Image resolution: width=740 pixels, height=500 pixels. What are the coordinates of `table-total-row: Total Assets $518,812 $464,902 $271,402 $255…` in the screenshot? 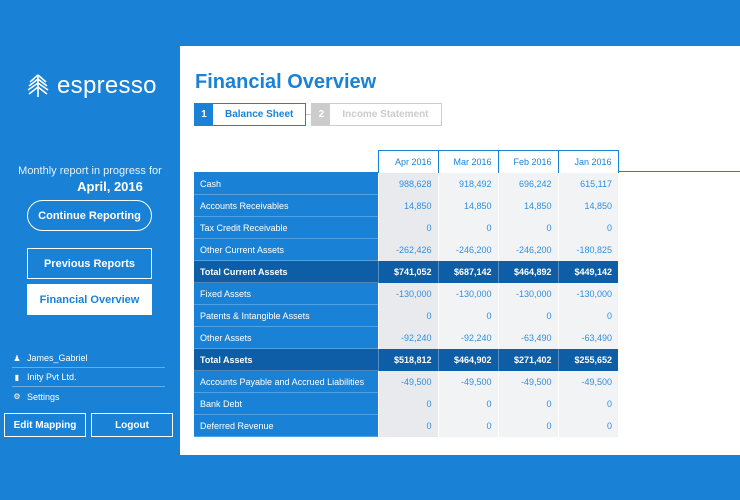 It's located at (406, 359).